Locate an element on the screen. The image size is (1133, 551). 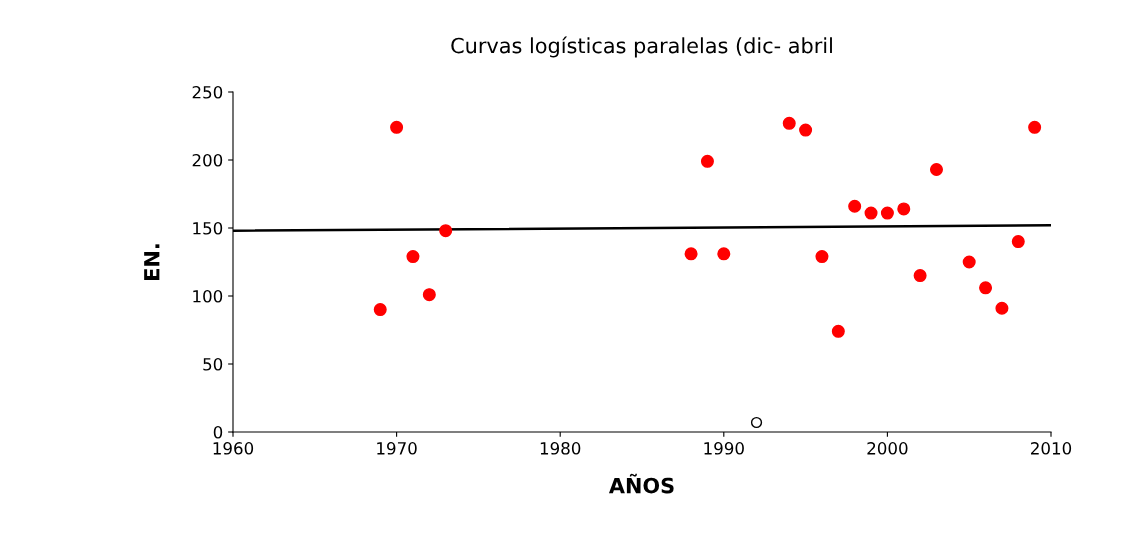
y-tick-label: 250 is located at coordinates (207, 92).